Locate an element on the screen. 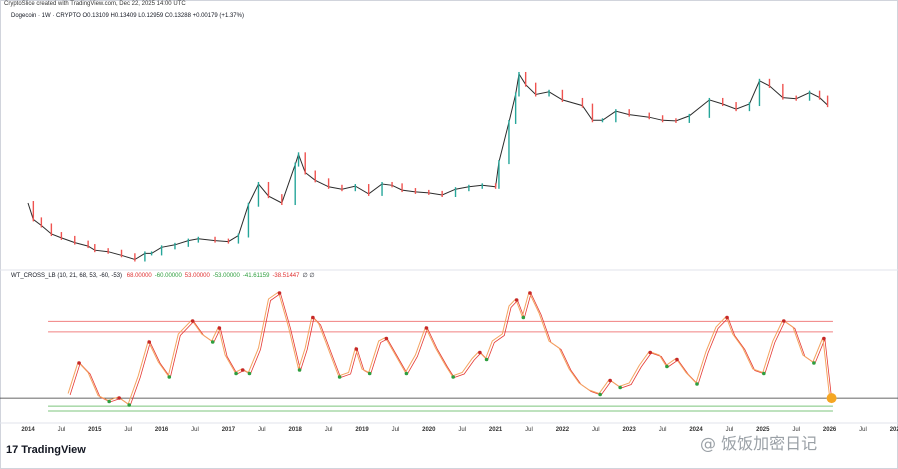 This screenshot has height=469, width=898. x-tick-label: 2022 is located at coordinates (563, 430).